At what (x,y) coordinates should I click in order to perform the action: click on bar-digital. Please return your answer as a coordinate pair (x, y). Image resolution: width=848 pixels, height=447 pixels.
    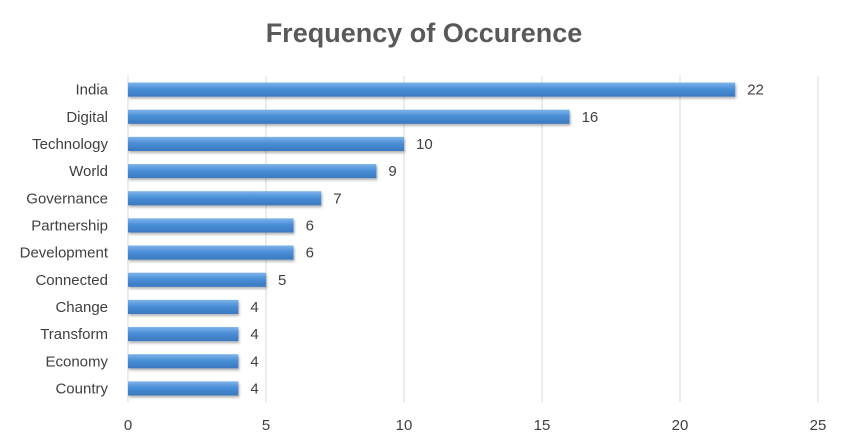
    Looking at the image, I should click on (349, 116).